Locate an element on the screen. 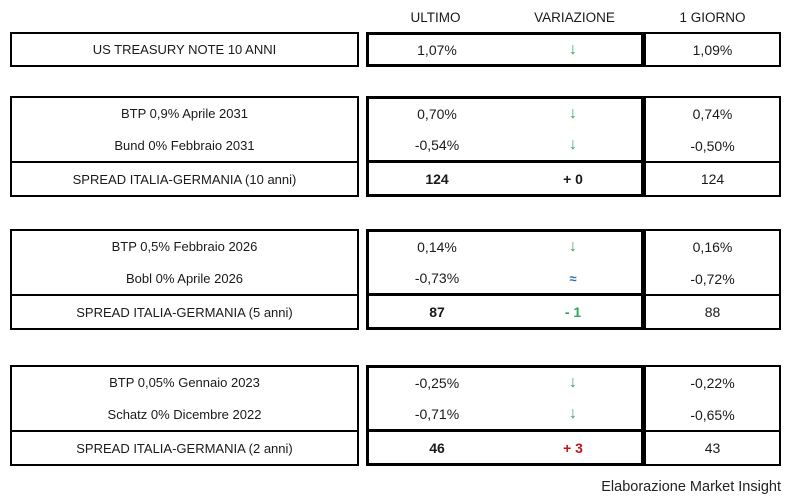 The width and height of the screenshot is (794, 498). ultimo-value: 0,70% is located at coordinates (437, 114).